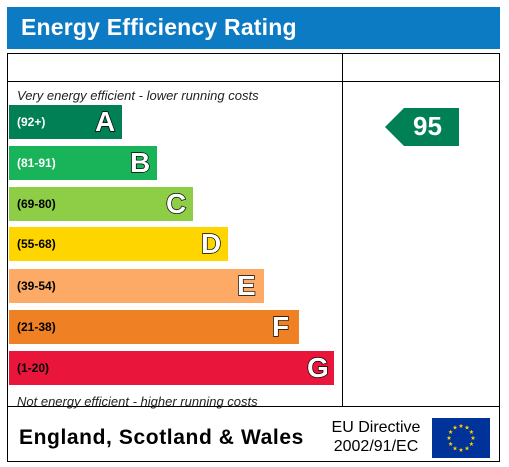  I want to click on band-range: (1-20), so click(33, 368).